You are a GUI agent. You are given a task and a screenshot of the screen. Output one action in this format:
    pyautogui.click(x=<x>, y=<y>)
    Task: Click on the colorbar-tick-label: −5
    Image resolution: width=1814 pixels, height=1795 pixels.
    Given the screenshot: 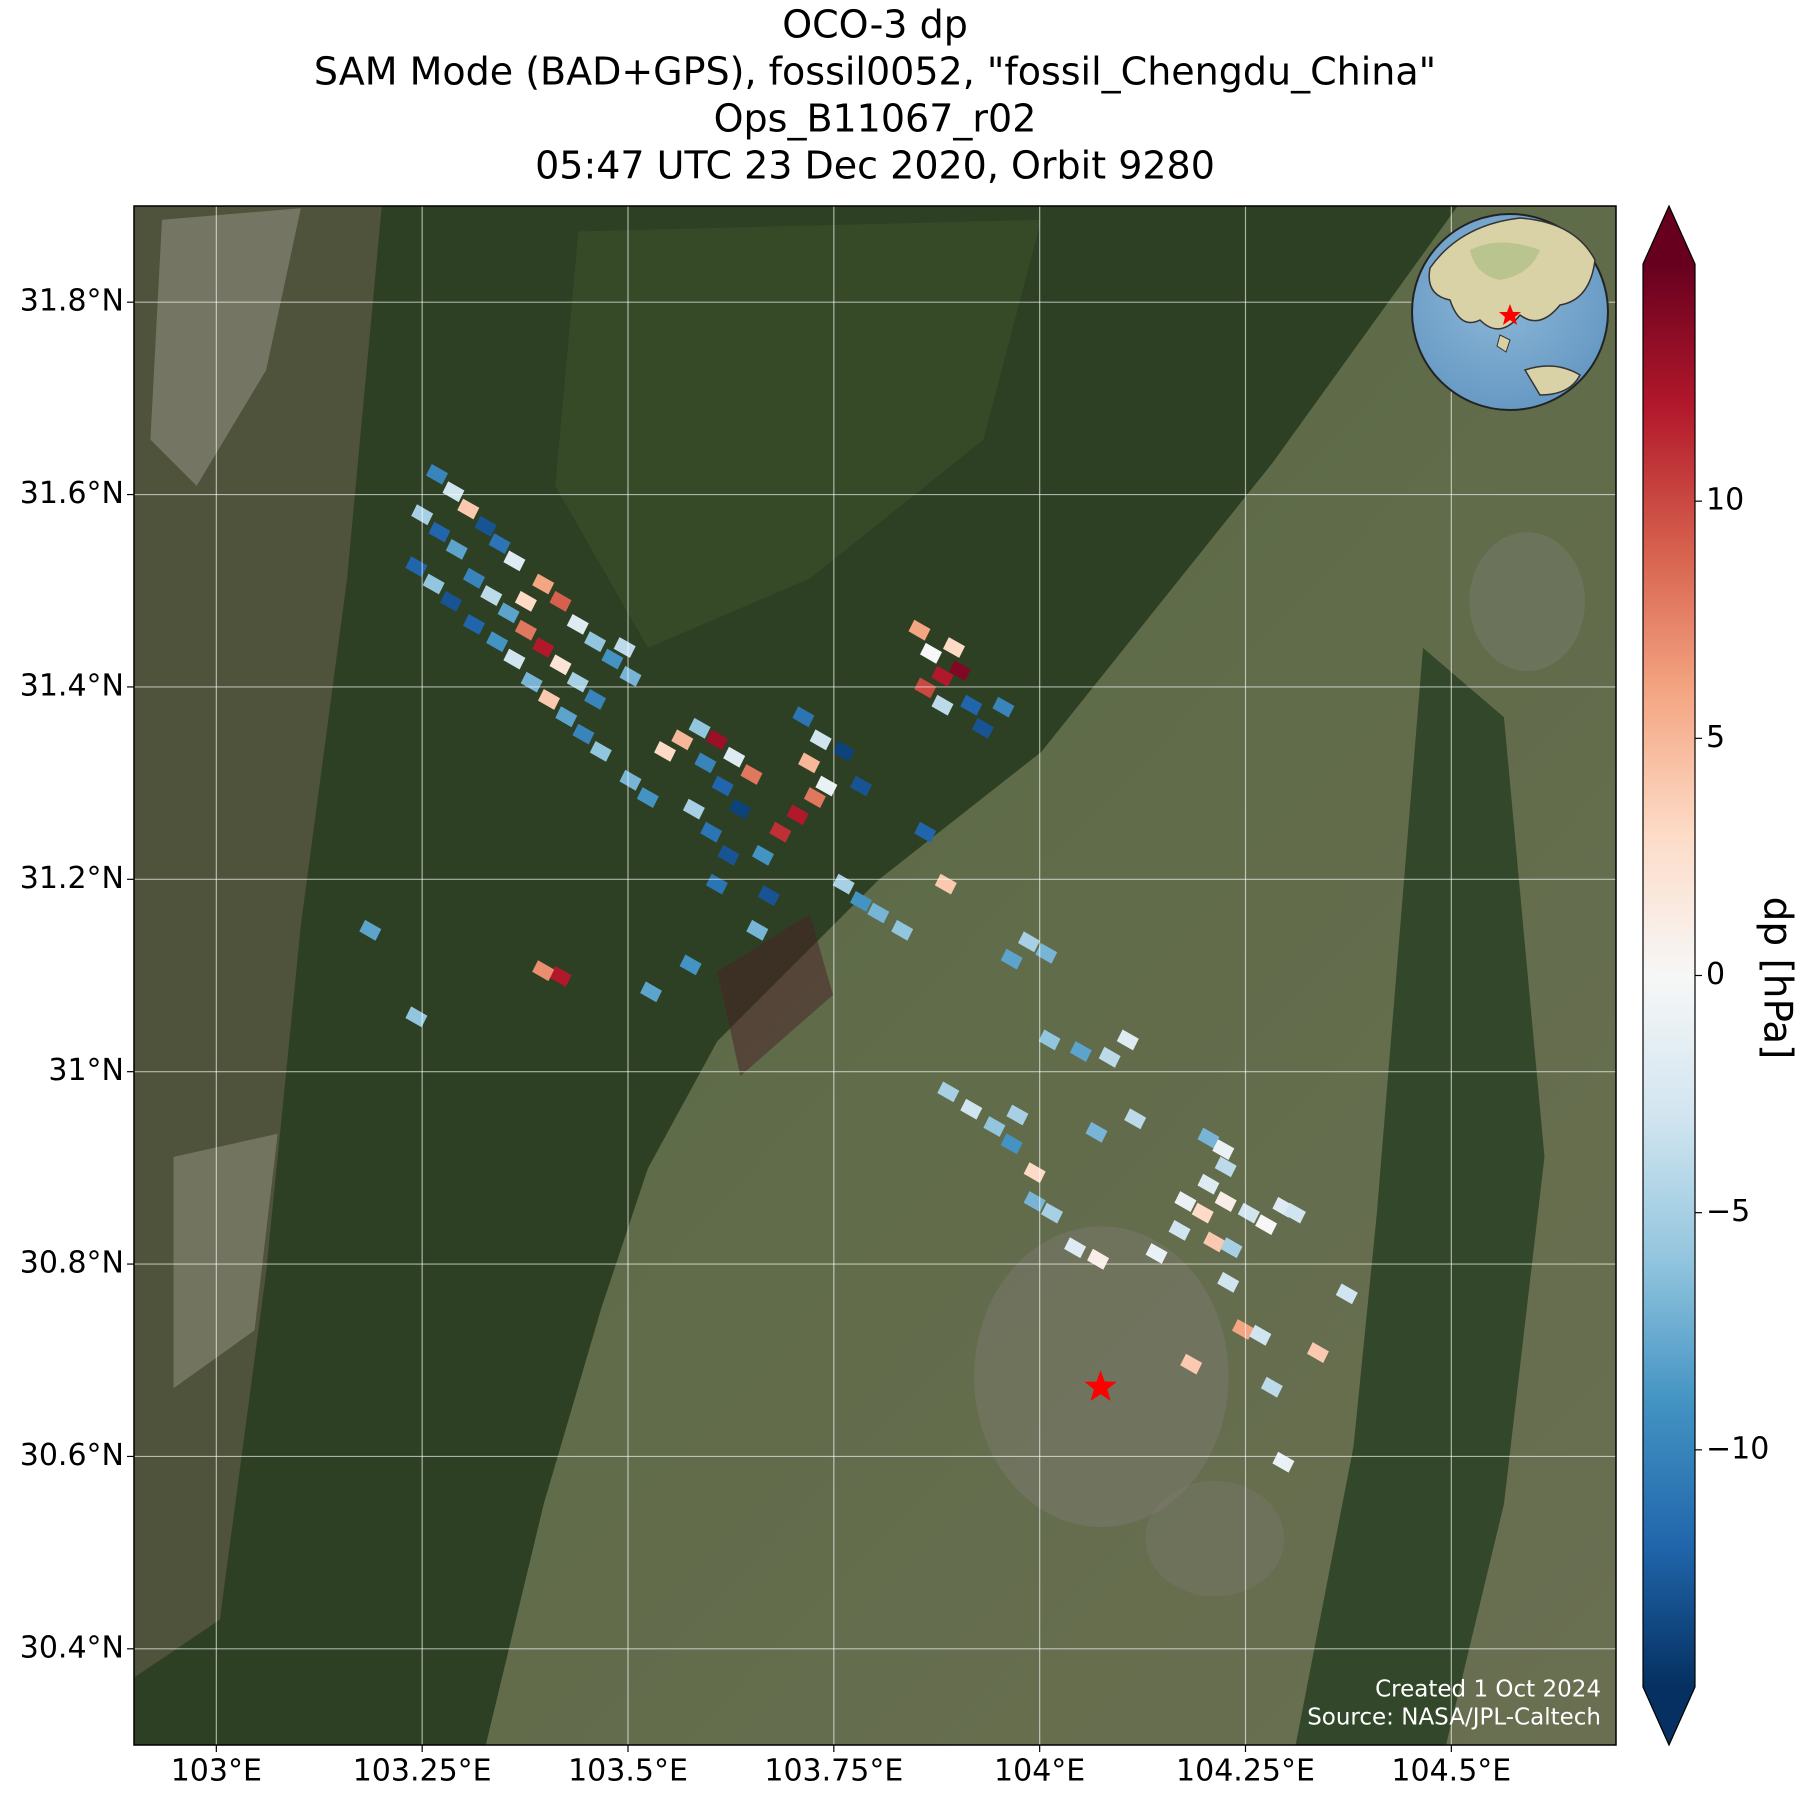 What is the action you would take?
    pyautogui.click(x=1728, y=1211)
    